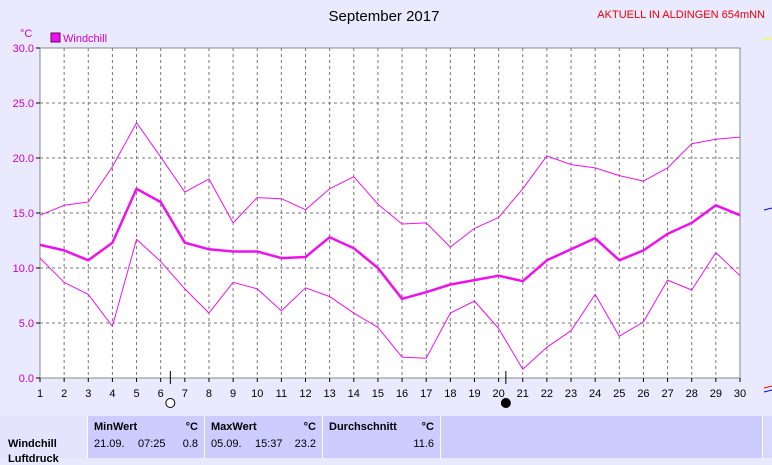 This screenshot has height=465, width=772. I want to click on x-tick-label: 30, so click(740, 394).